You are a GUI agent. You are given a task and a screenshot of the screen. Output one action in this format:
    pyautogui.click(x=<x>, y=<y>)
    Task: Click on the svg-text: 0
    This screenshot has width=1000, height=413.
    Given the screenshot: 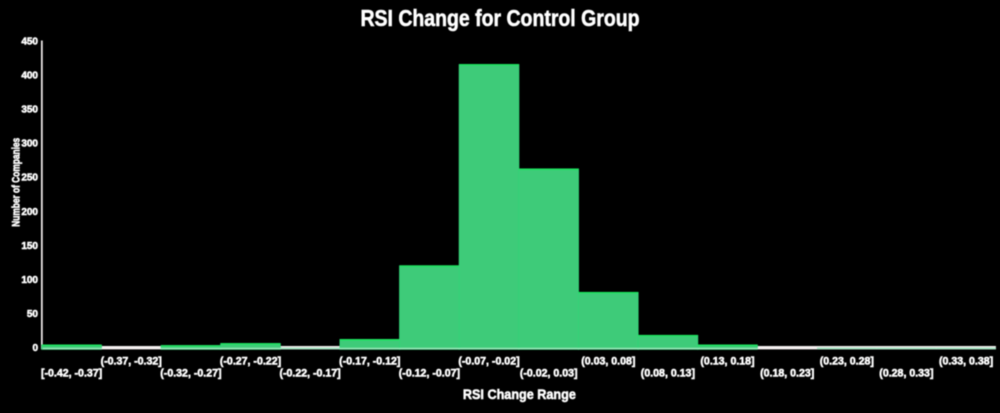 What is the action you would take?
    pyautogui.click(x=35, y=348)
    